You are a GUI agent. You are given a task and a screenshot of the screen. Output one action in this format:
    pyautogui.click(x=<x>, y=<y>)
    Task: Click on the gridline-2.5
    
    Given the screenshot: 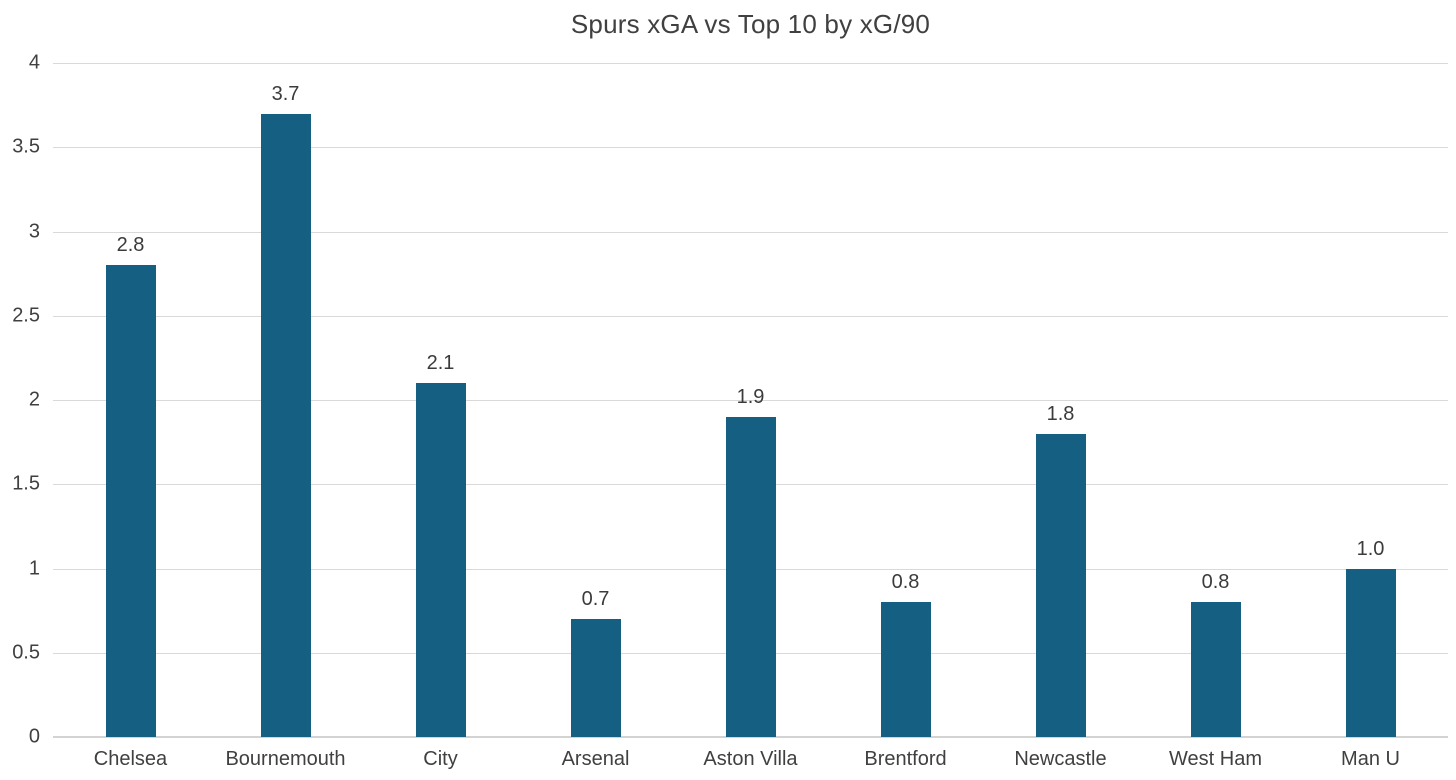 What is the action you would take?
    pyautogui.click(x=750, y=316)
    